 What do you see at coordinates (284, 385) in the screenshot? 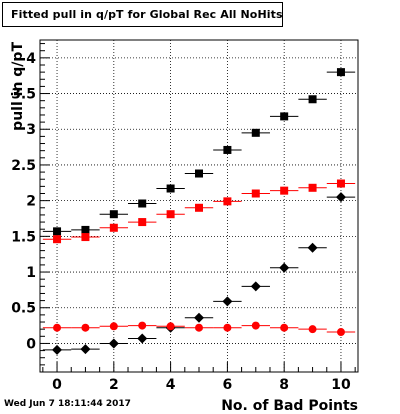
I see `x-tick-label: 8` at bounding box center [284, 385].